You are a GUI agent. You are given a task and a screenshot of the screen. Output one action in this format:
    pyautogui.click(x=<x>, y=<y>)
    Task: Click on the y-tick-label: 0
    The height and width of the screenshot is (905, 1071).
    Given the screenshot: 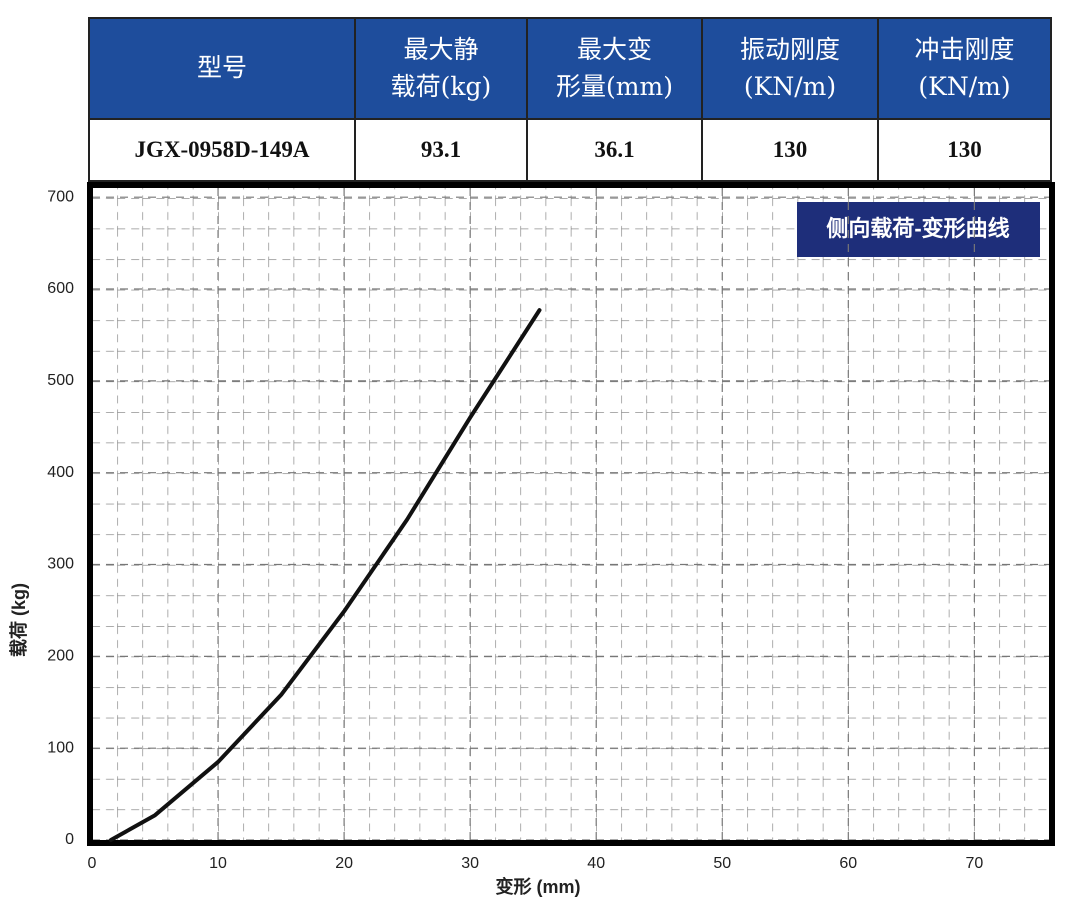 What is the action you would take?
    pyautogui.click(x=69, y=839)
    